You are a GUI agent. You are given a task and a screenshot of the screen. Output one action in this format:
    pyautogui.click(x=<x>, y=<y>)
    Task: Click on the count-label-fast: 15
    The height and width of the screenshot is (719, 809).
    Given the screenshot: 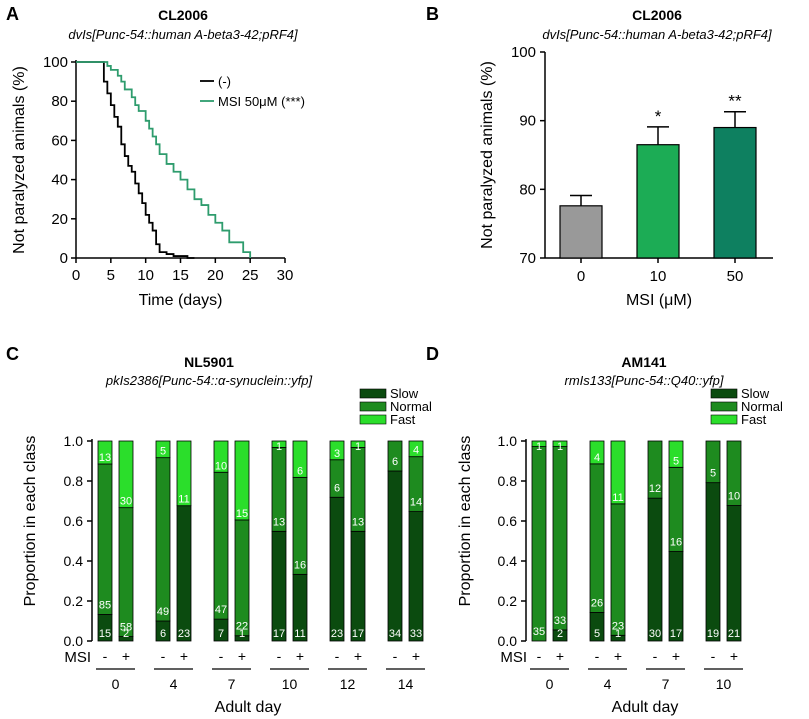 What is the action you would take?
    pyautogui.click(x=242, y=514)
    